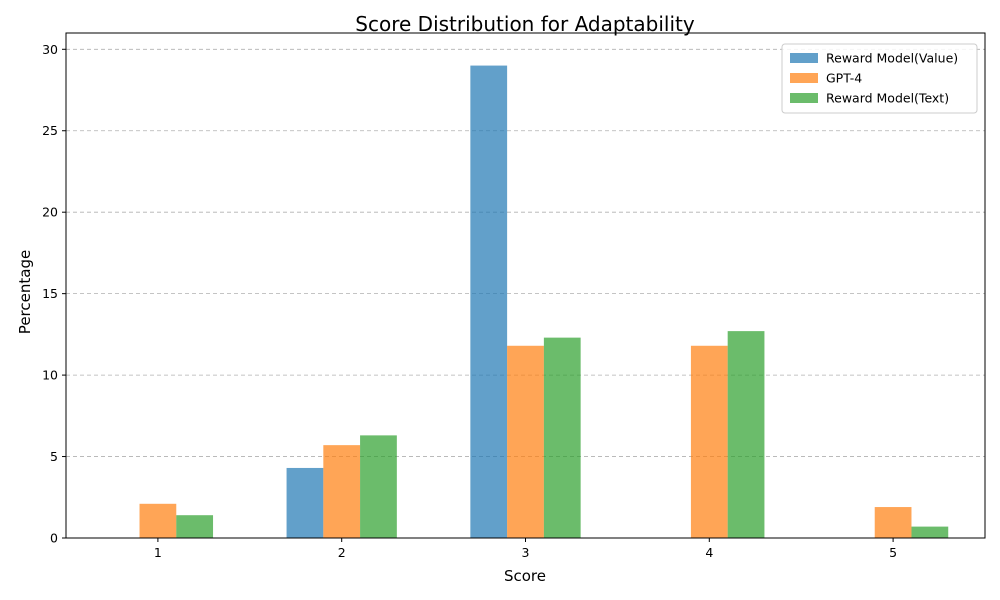 This screenshot has height=600, width=1000. I want to click on x-tick-label: 4, so click(709, 552).